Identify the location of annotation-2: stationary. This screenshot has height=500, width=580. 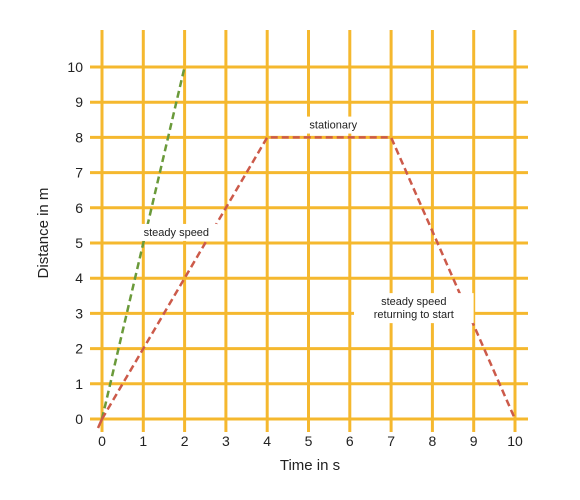
(333, 125).